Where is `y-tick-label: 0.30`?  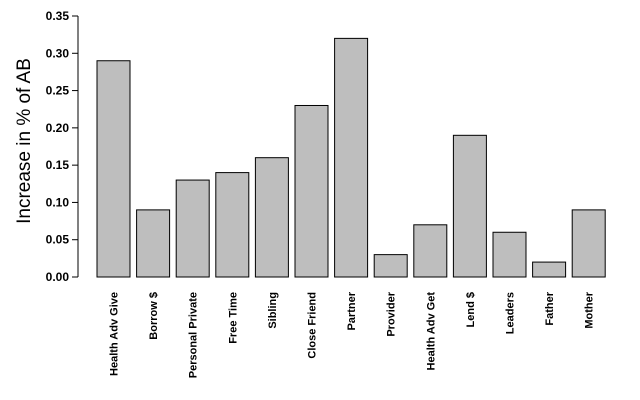 y-tick-label: 0.30 is located at coordinates (58, 53).